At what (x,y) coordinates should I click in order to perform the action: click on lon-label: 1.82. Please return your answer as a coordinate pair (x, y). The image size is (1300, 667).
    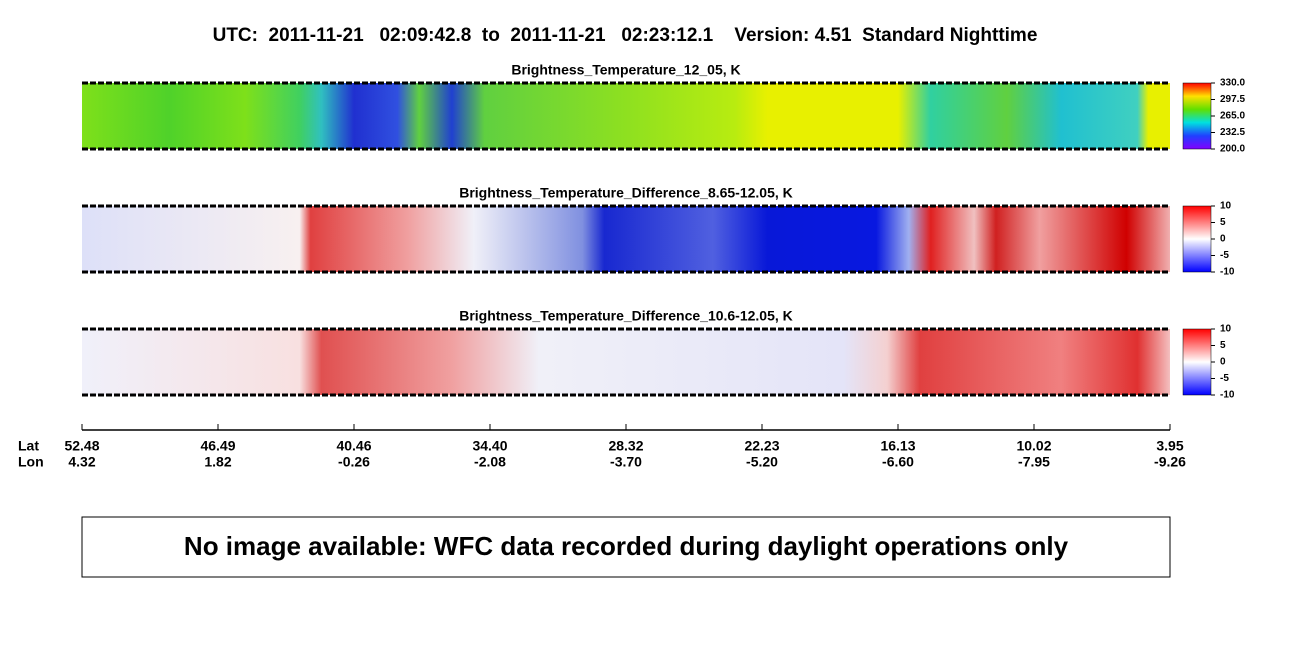
    Looking at the image, I should click on (217, 462).